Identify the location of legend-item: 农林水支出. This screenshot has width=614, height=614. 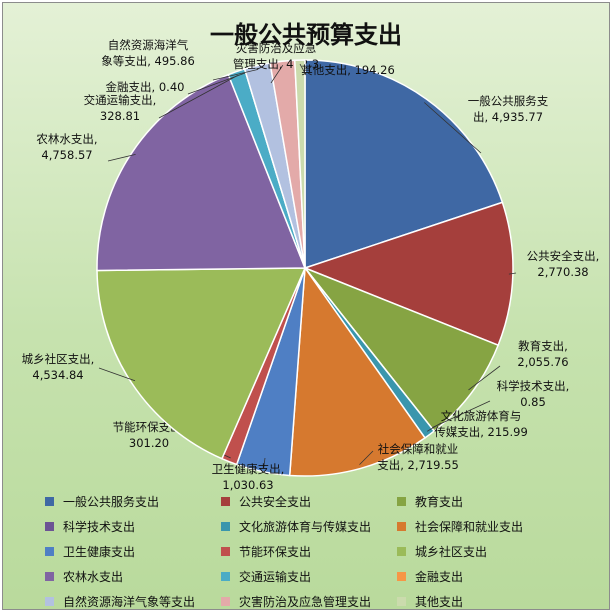
(133, 576).